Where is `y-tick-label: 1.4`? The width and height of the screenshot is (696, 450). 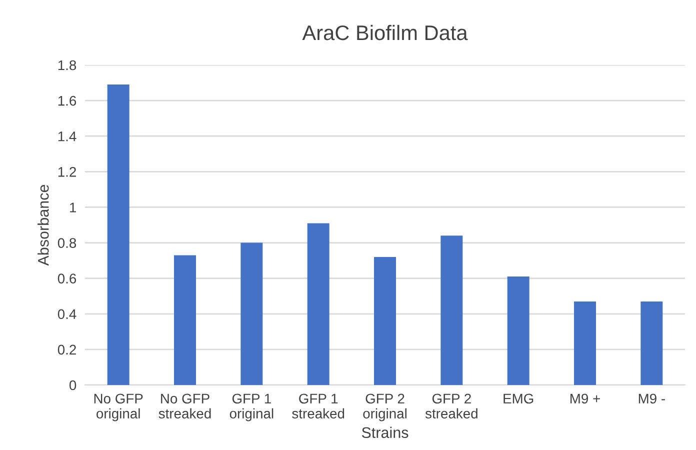 y-tick-label: 1.4 is located at coordinates (67, 137).